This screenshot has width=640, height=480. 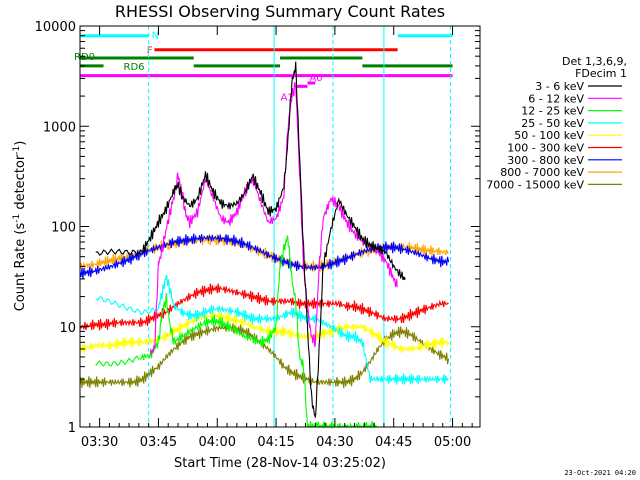 What do you see at coordinates (217, 442) in the screenshot?
I see `x-tick-label: 04:00` at bounding box center [217, 442].